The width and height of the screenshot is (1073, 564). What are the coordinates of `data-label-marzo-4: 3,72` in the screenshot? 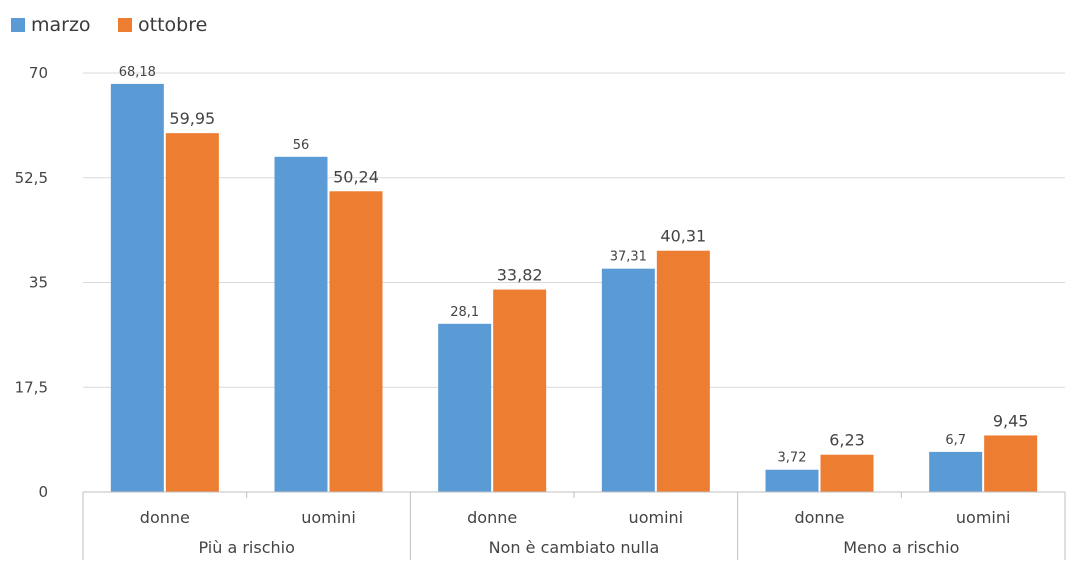 It's located at (792, 458).